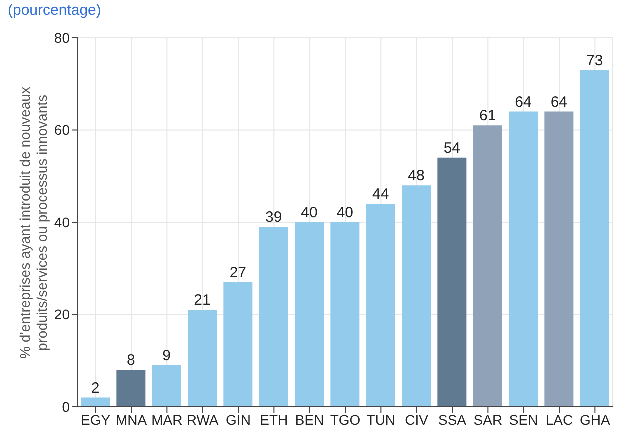 The image size is (623, 441). Describe the element at coordinates (416, 176) in the screenshot. I see `data-label: 48` at that location.